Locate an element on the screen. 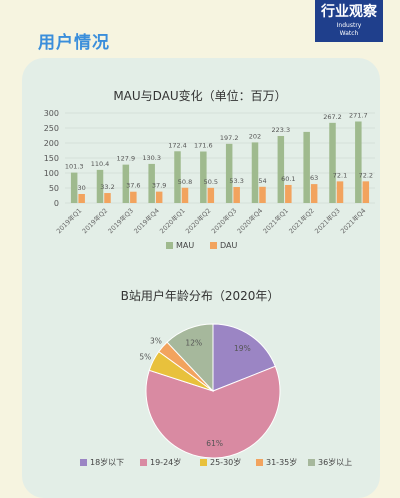 The width and height of the screenshot is (400, 498). mau-value-label: 110.4 is located at coordinates (100, 164).